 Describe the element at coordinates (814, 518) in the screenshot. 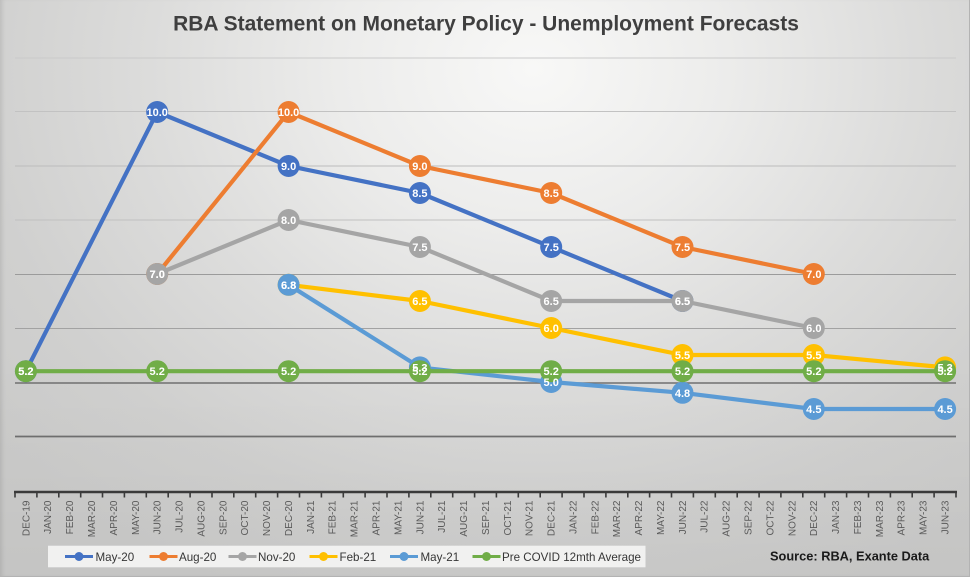

I see `svg-text: DEC-22` at that location.